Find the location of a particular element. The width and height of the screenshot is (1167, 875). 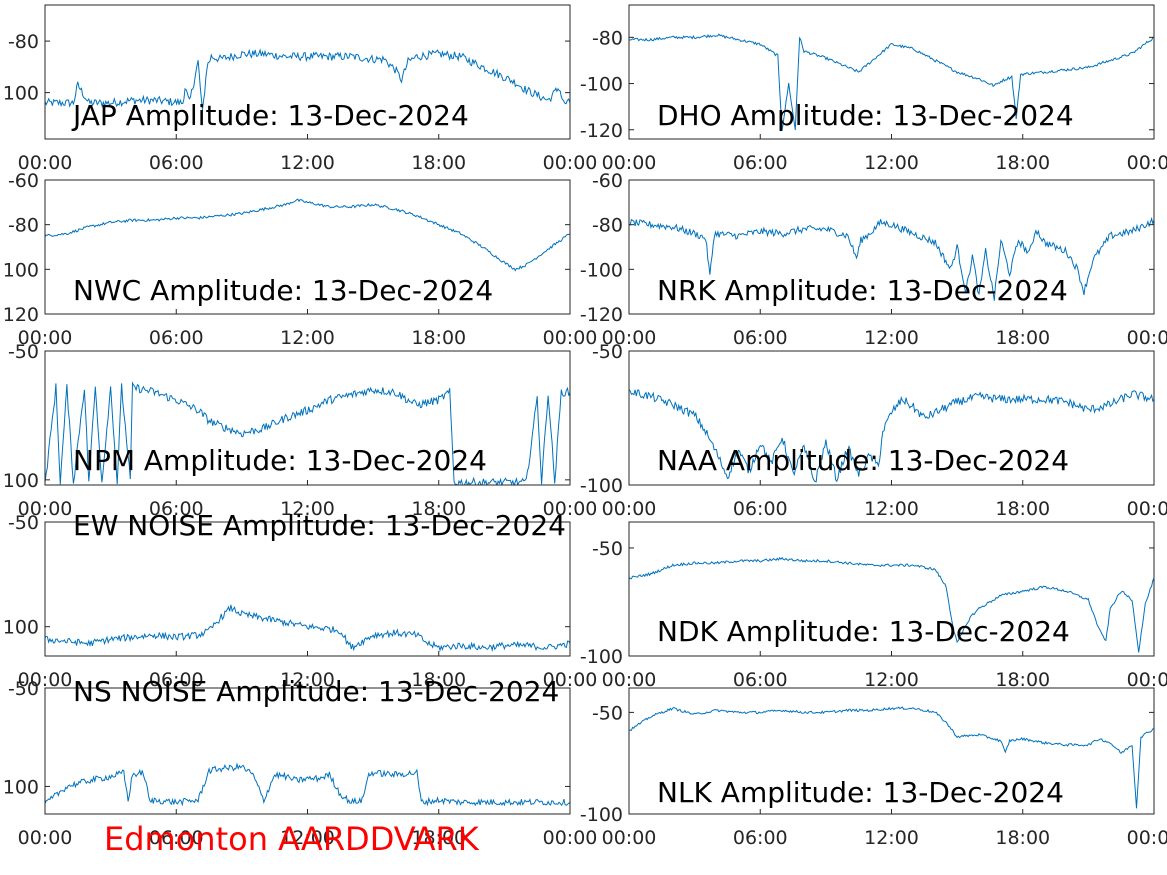

panel-title: NWC Amplitude: 13-Dec-2024 is located at coordinates (283, 290).